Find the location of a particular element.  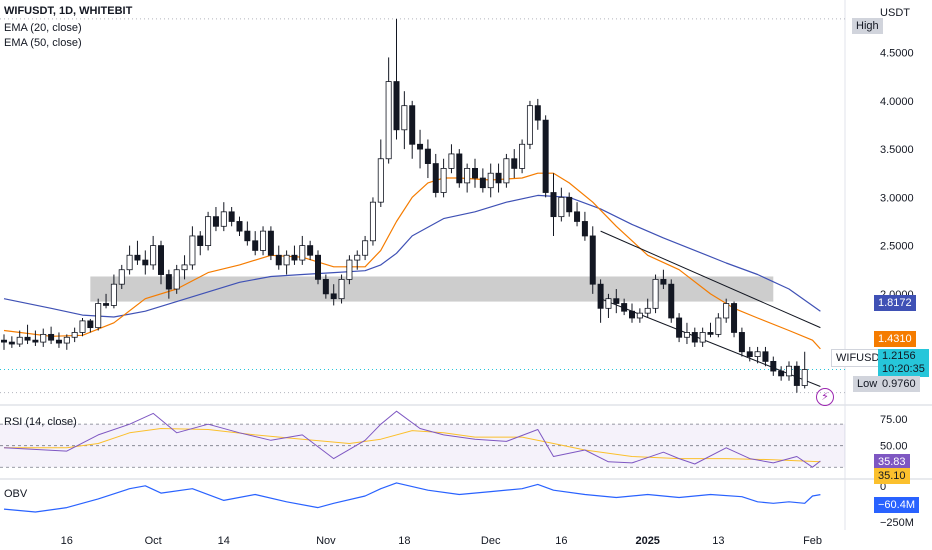

rsi-ma-value-tag: 35.10 is located at coordinates (892, 476).